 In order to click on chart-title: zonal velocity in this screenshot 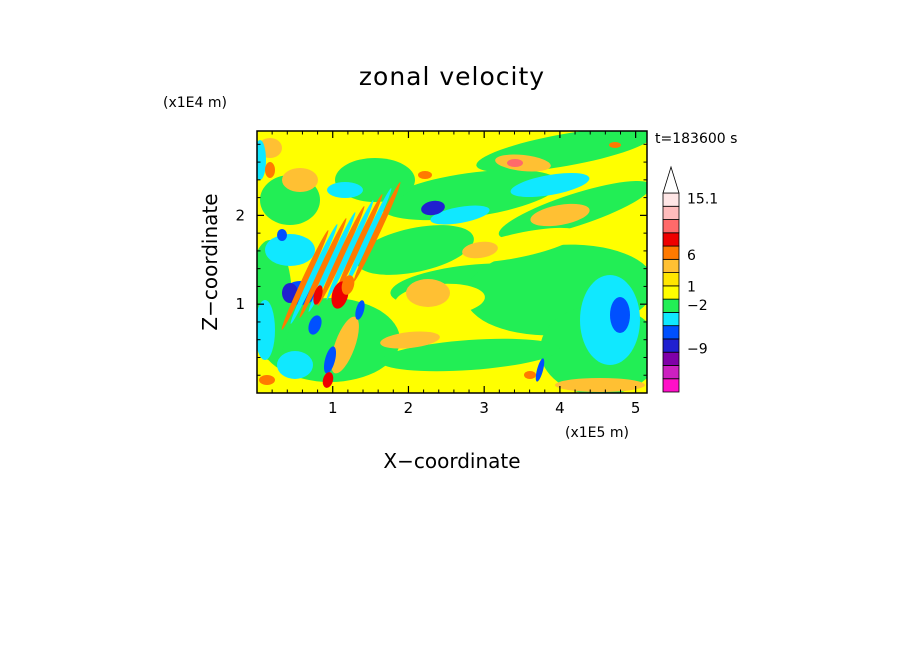, I will do `click(452, 76)`.